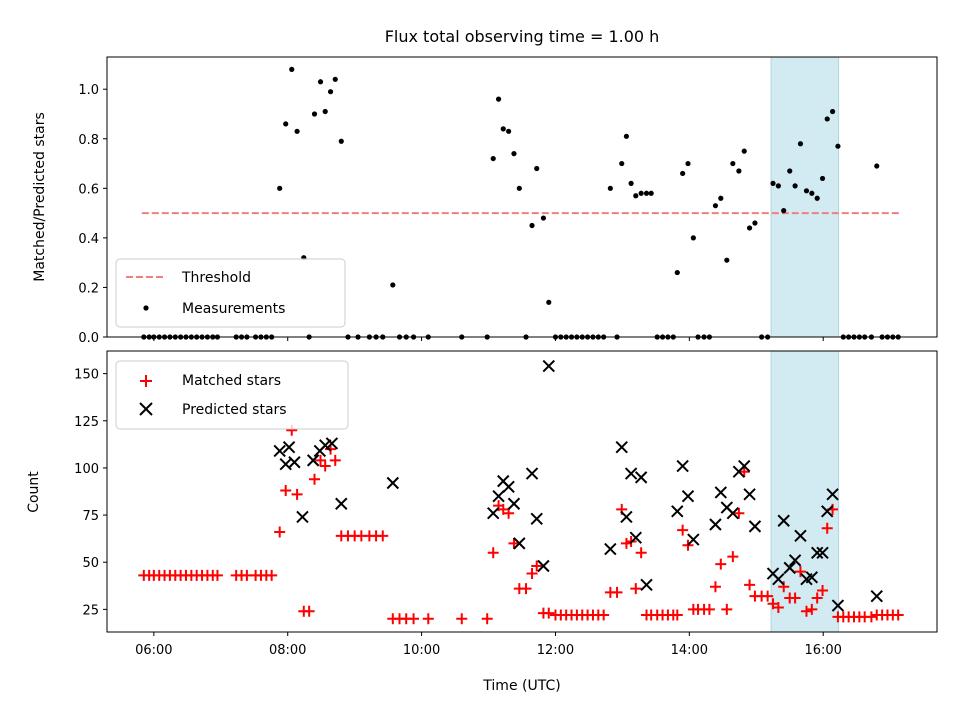 The height and width of the screenshot is (720, 960). Describe the element at coordinates (689, 650) in the screenshot. I see `x-tick-label: 14:00` at that location.